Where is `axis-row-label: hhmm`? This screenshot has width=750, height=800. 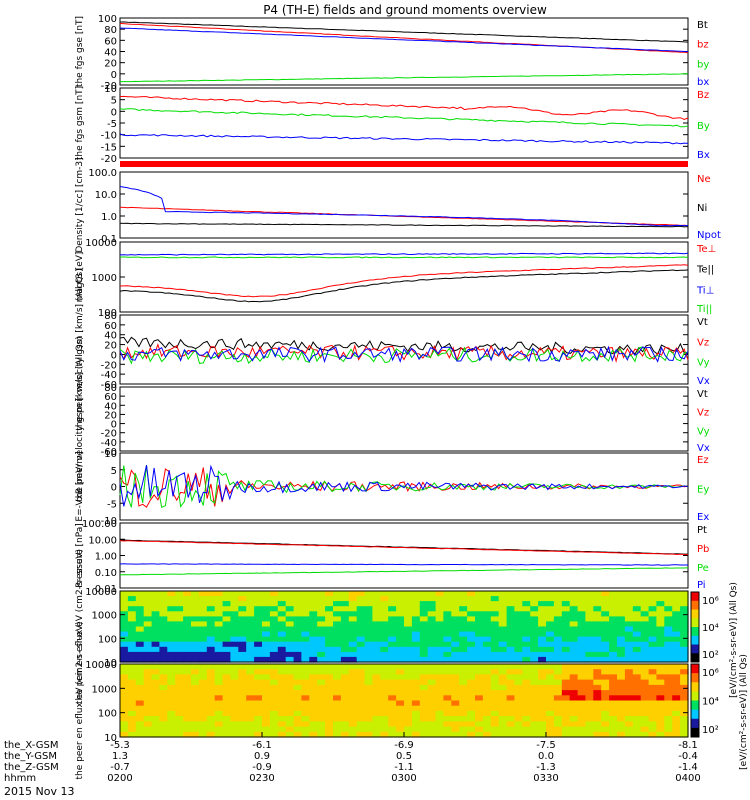
axis-row-label: hhmm is located at coordinates (20, 778).